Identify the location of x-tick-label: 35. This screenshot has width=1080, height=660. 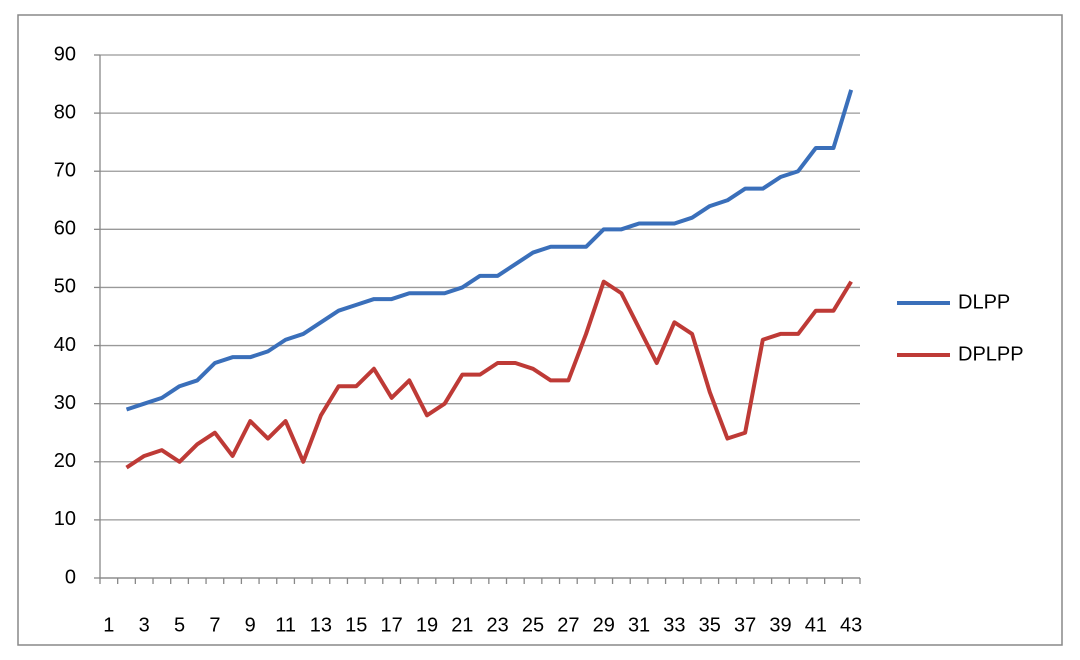
(710, 625).